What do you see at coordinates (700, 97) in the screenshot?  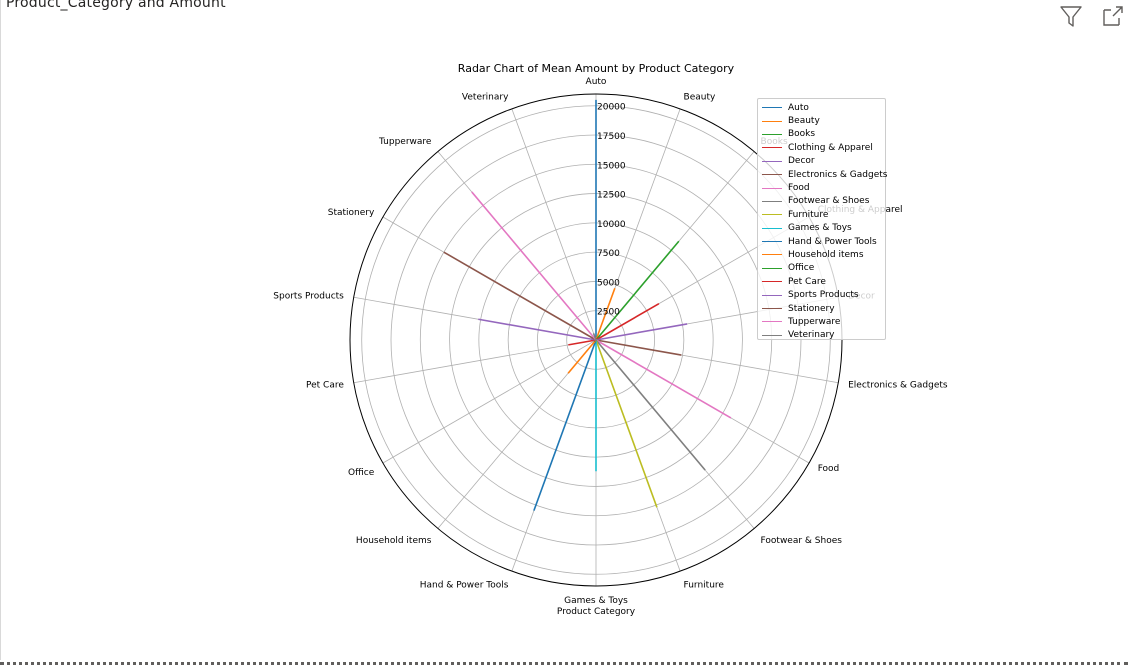 I see `category-label-1: Beauty` at bounding box center [700, 97].